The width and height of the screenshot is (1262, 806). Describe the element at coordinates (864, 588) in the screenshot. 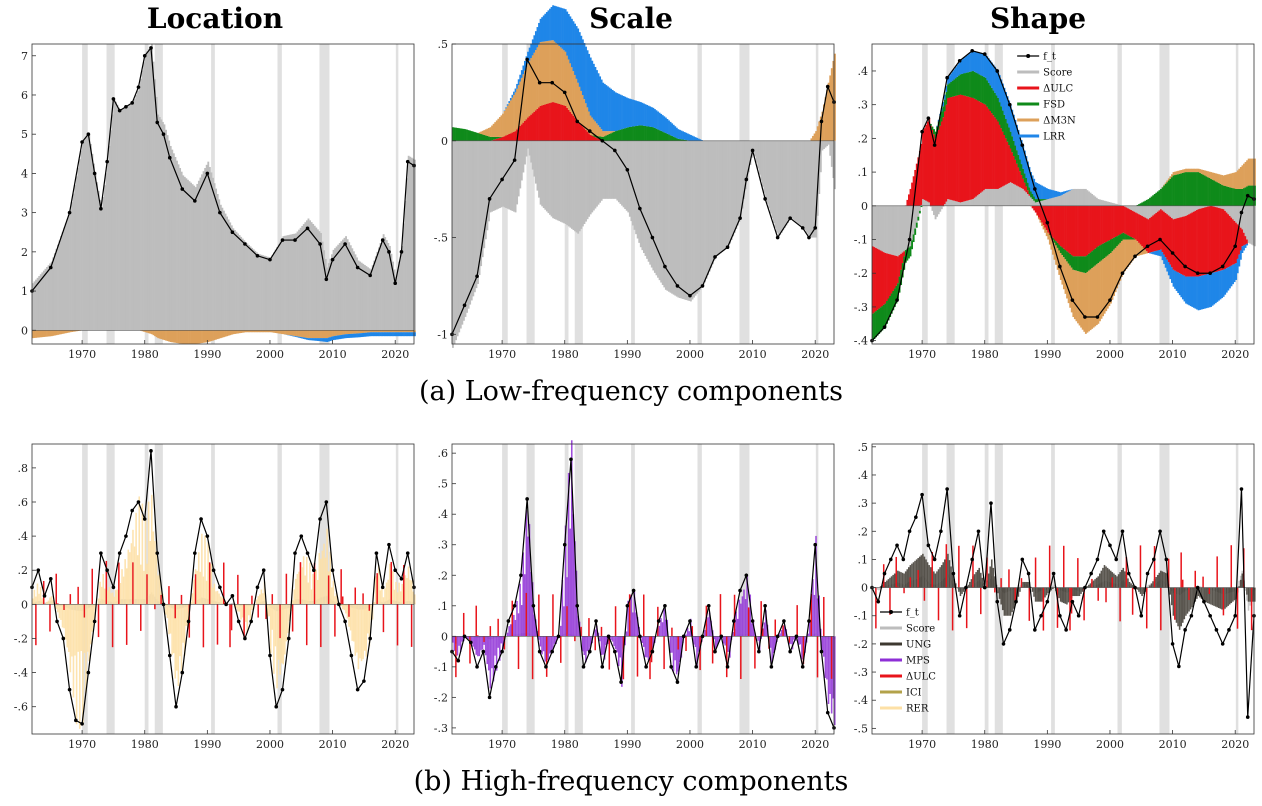

I see `y-tick-label: 0` at that location.